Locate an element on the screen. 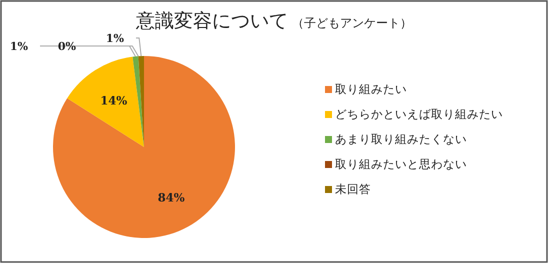 This screenshot has width=549, height=264. legend-label: 取り組みたいと思わない is located at coordinates (401, 164).